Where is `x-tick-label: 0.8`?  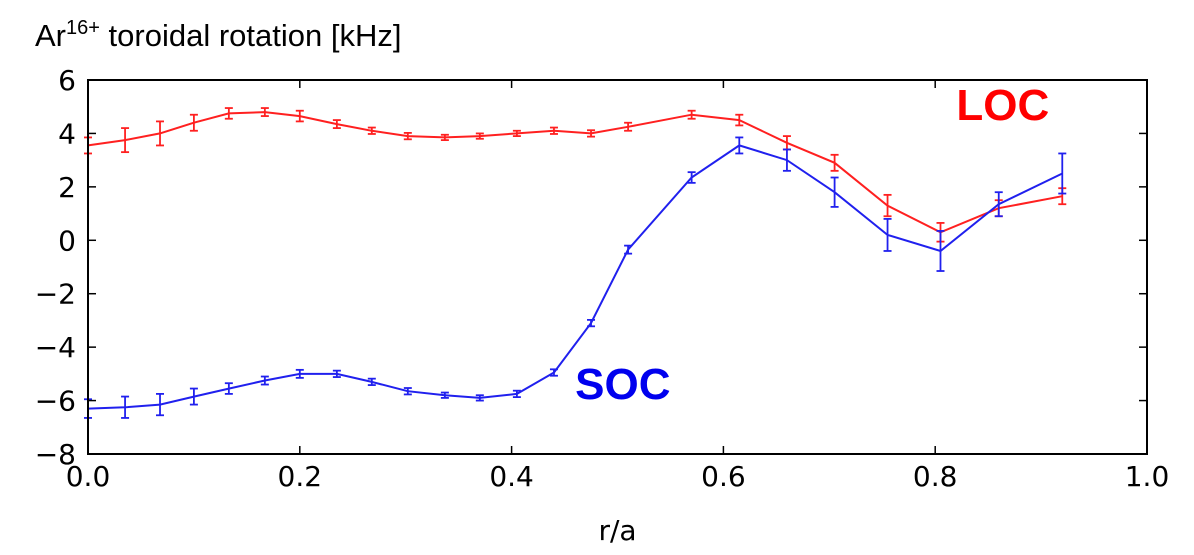
x-tick-label: 0.8 is located at coordinates (935, 476).